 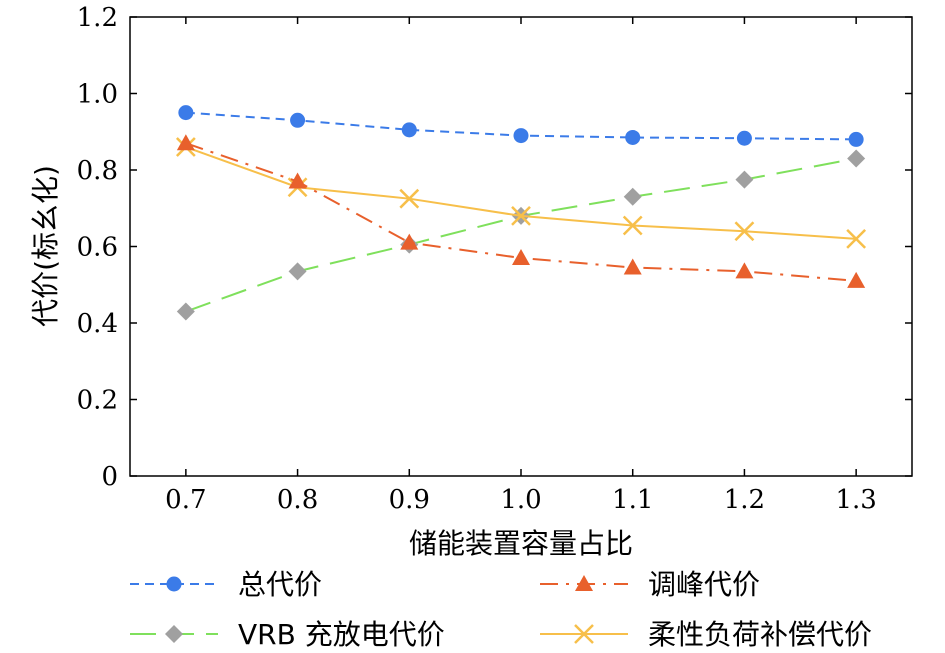 I want to click on x-tick-label: 1.0, so click(x=520, y=500).